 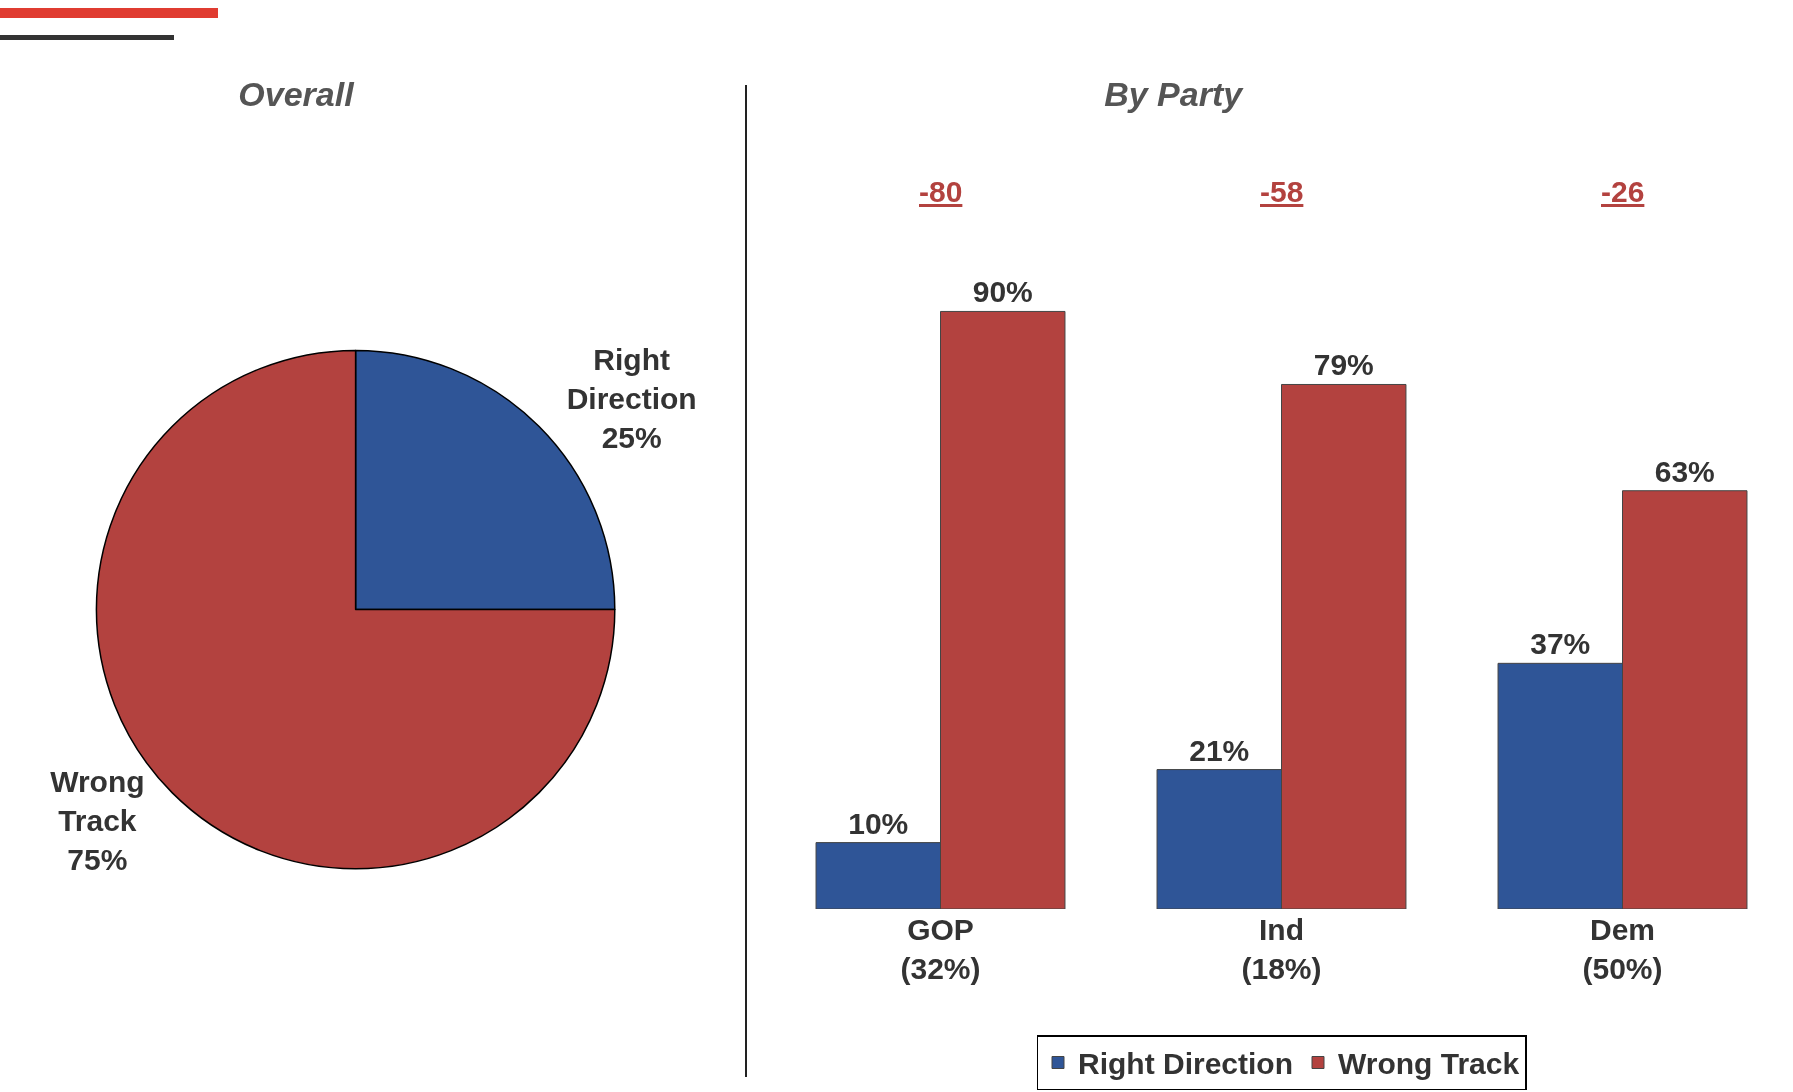 What do you see at coordinates (1623, 191) in the screenshot?
I see `text: -26` at bounding box center [1623, 191].